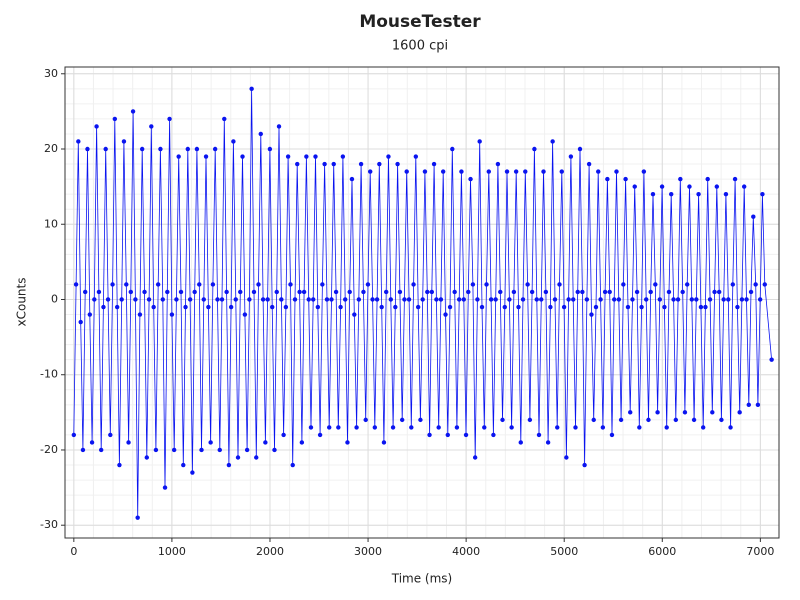 This screenshot has width=800, height=600. What do you see at coordinates (420, 46) in the screenshot?
I see `chart-subtitle: 1600 cpi` at bounding box center [420, 46].